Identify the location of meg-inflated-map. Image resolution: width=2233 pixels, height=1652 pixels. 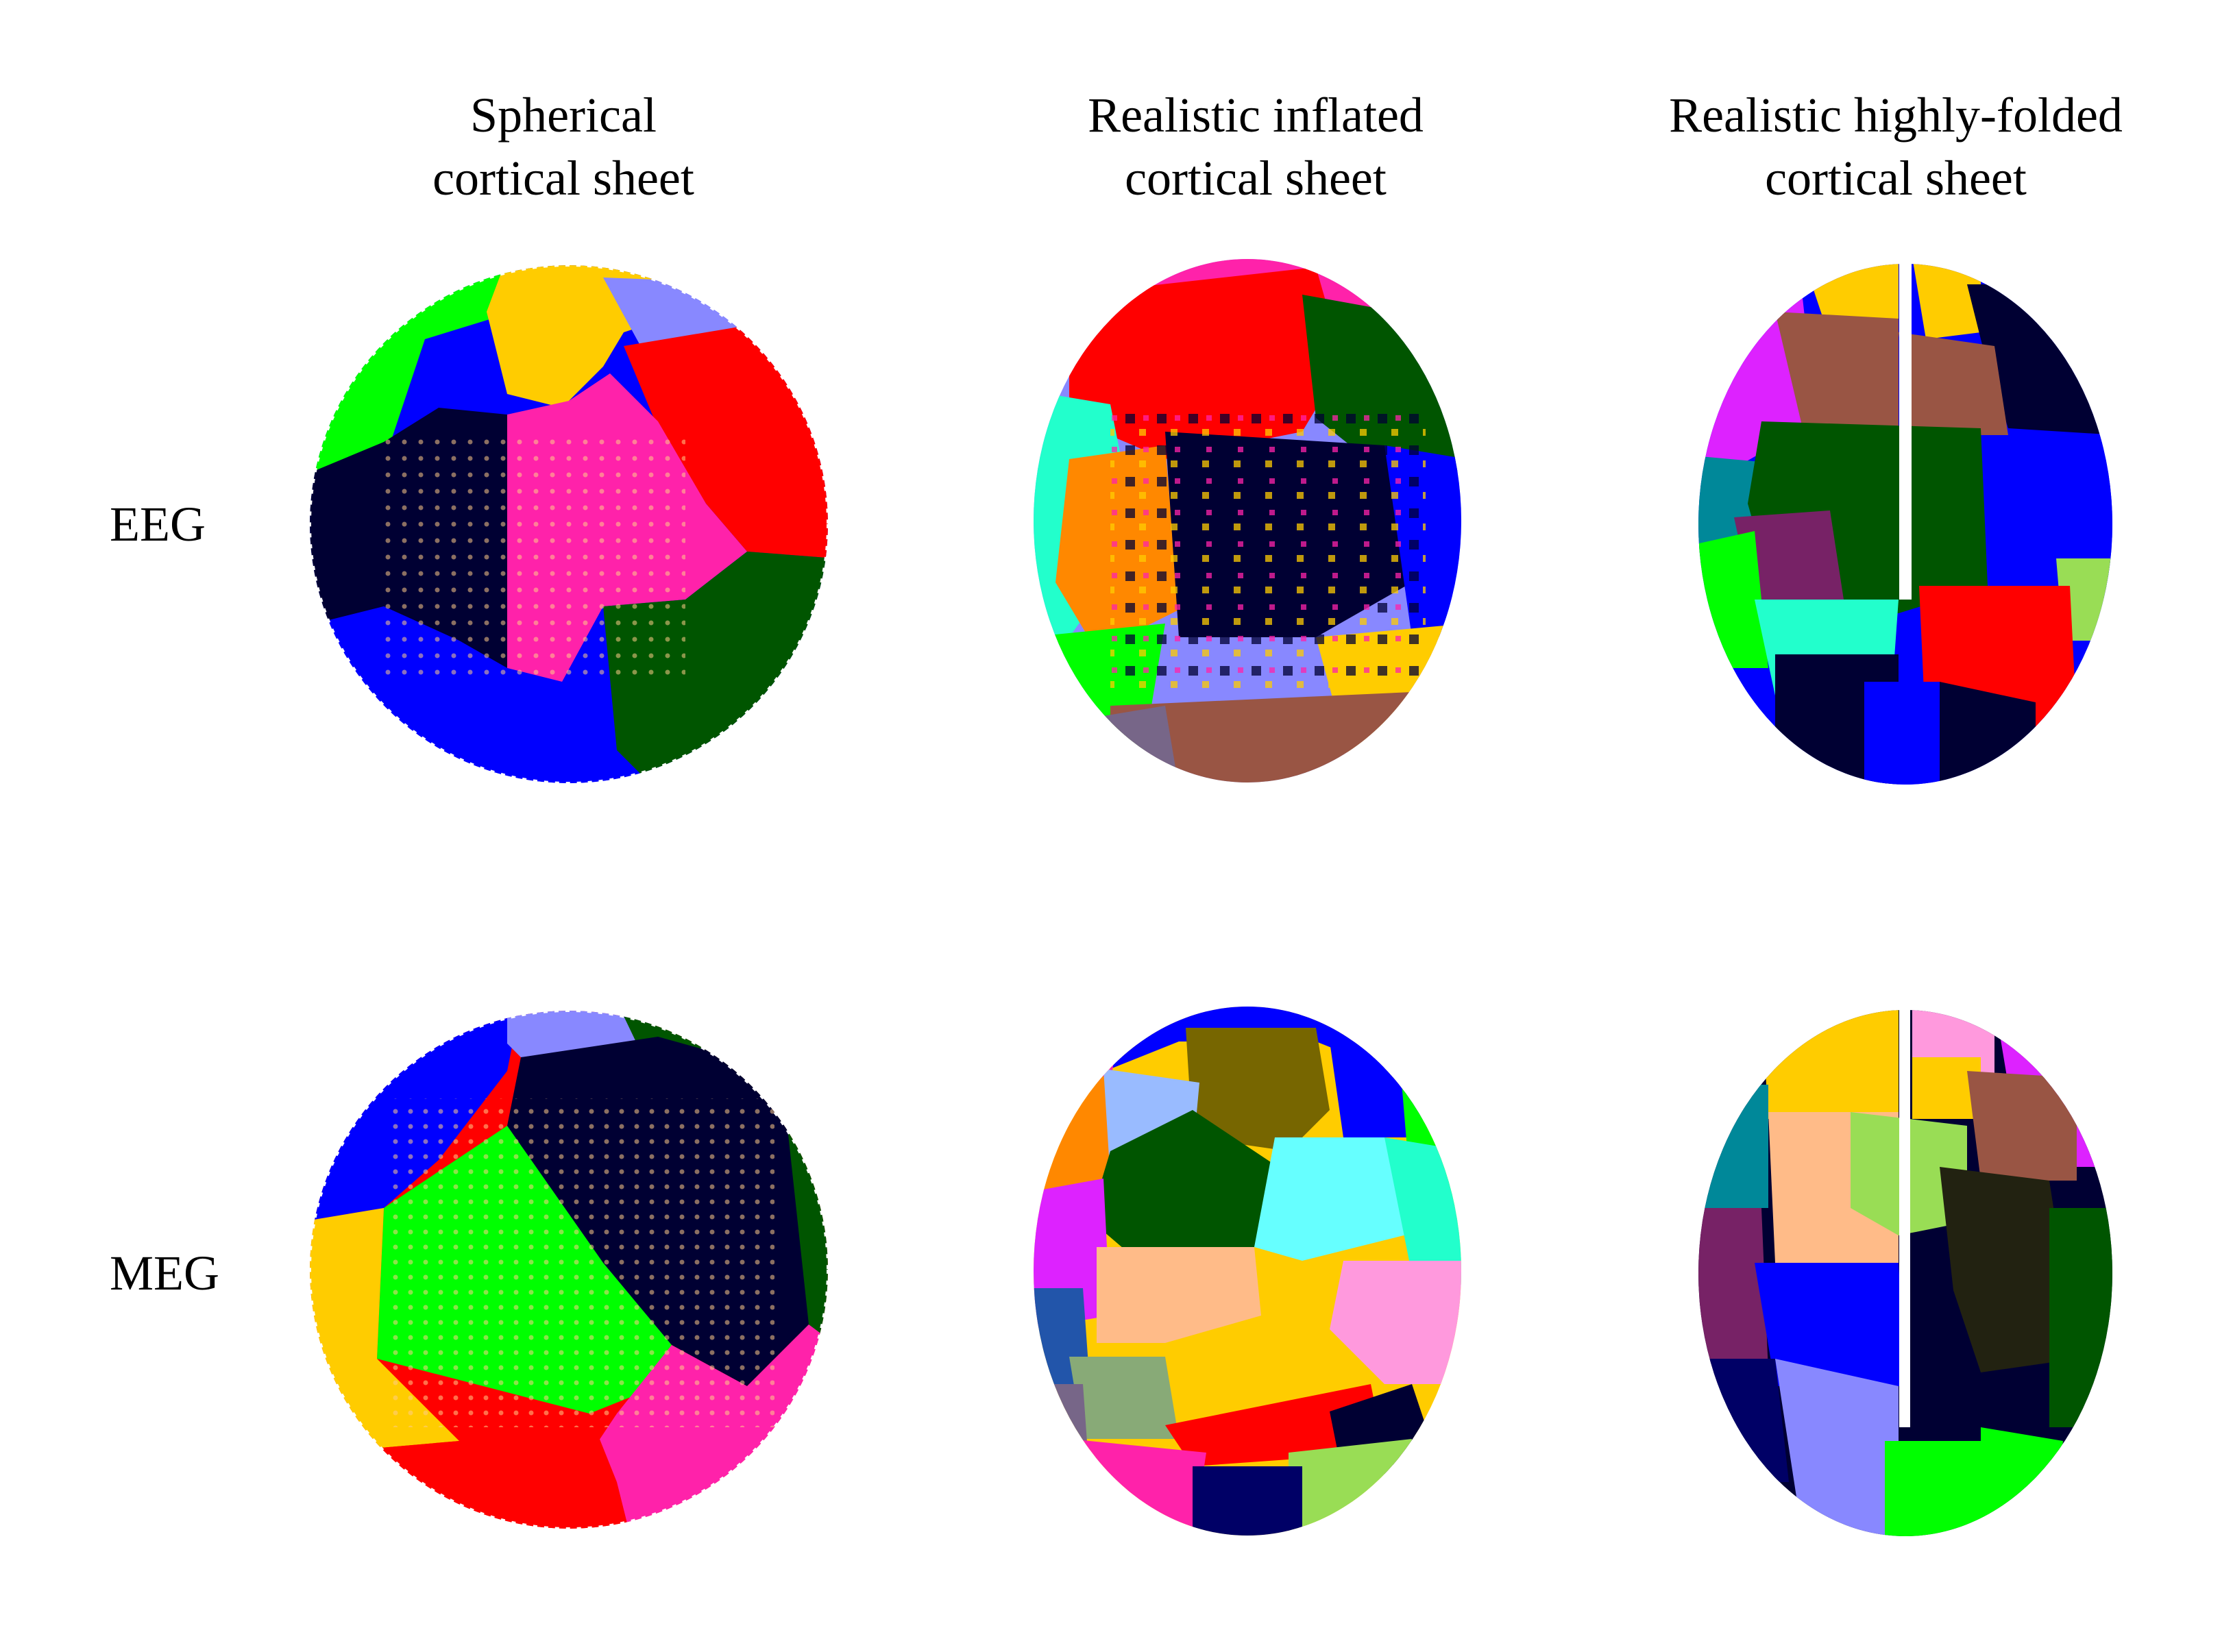
(1247, 1271).